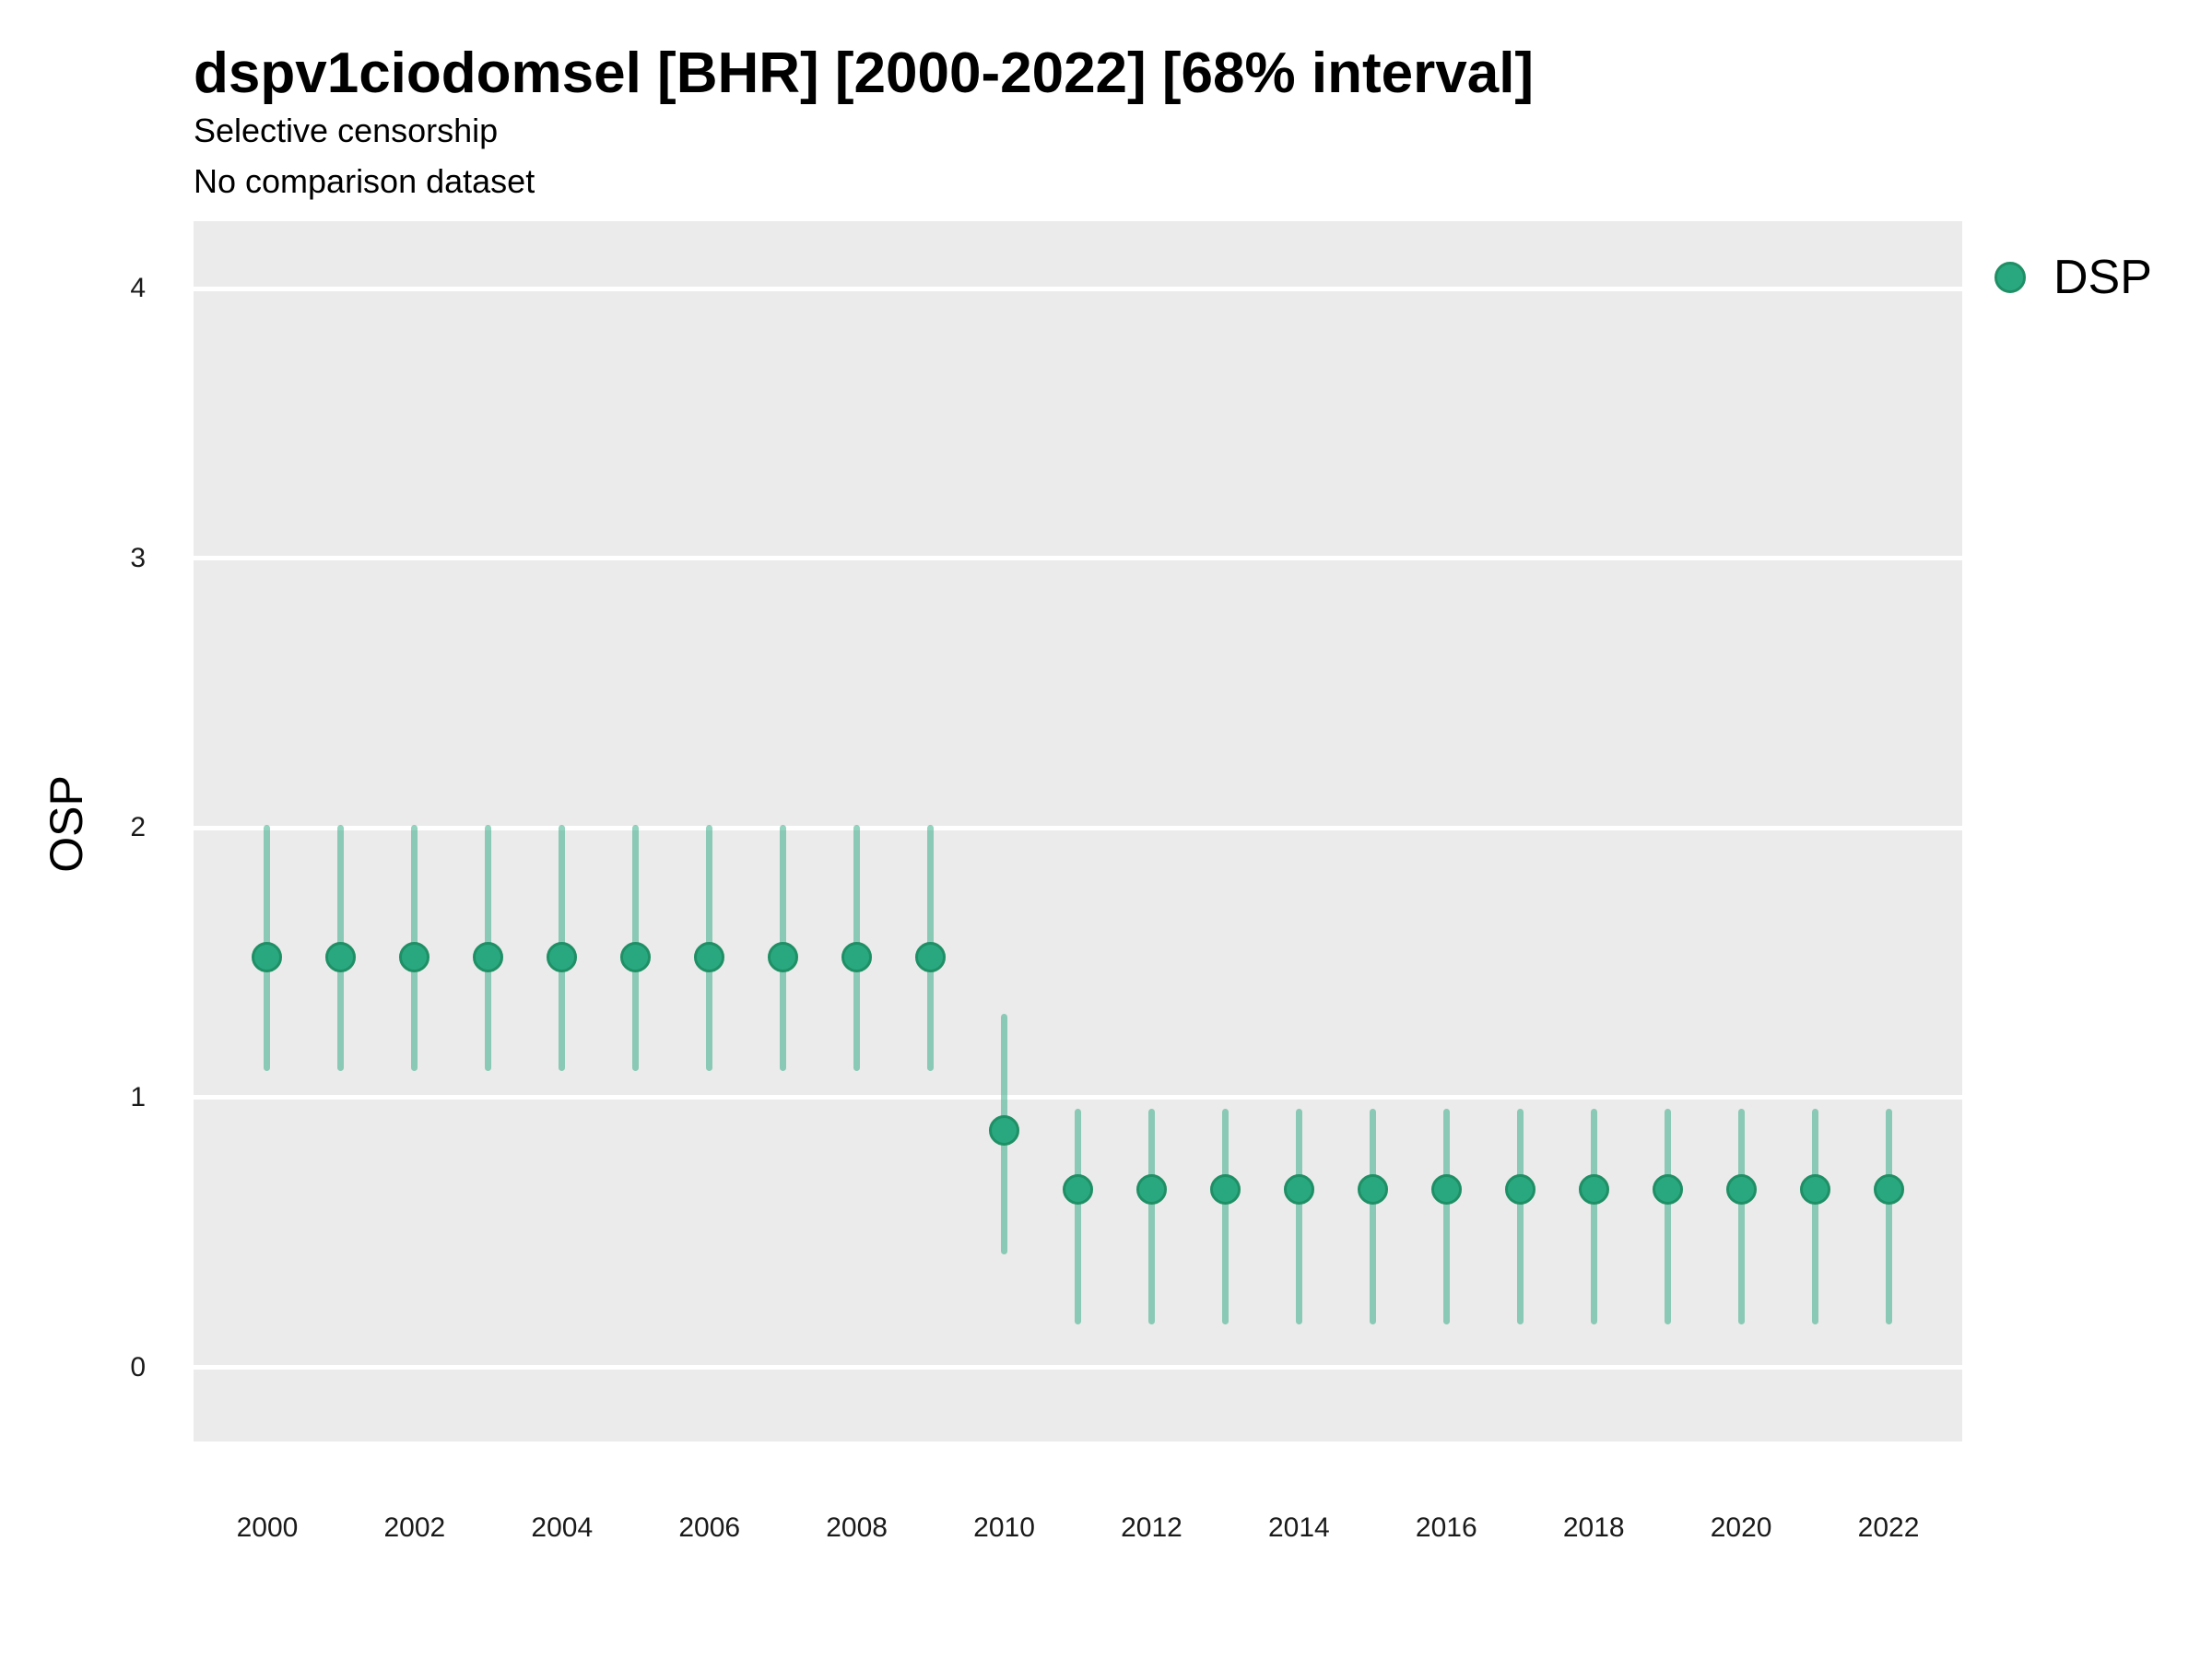  I want to click on x-tick-label: 2018, so click(1593, 1527).